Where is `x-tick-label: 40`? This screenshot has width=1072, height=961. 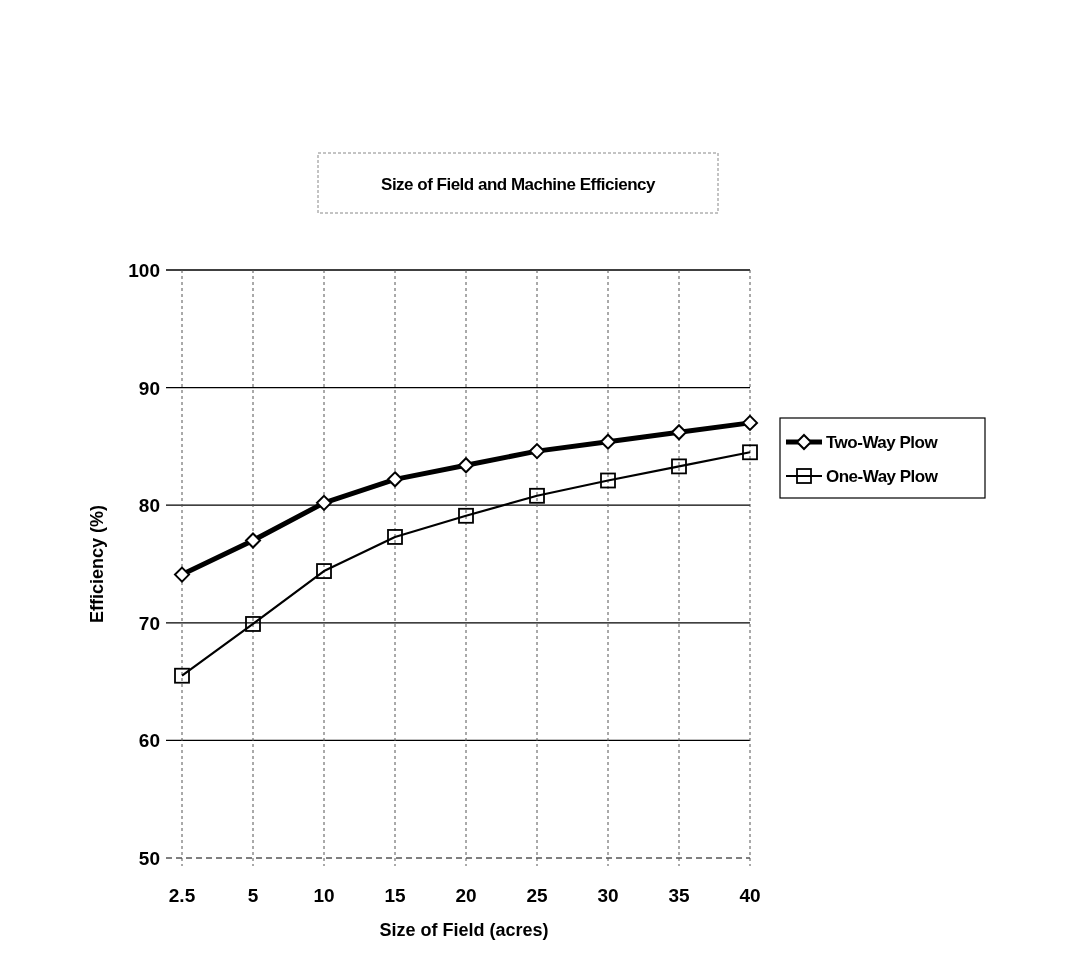 x-tick-label: 40 is located at coordinates (750, 895).